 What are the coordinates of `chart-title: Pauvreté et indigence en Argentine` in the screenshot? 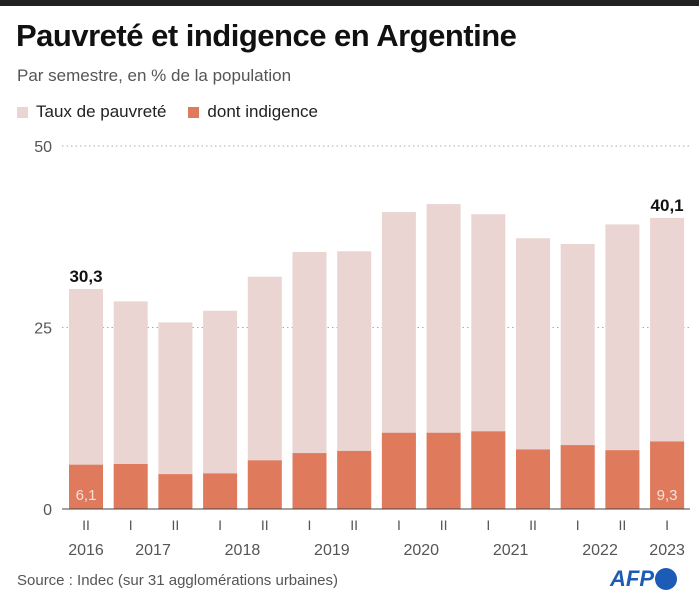 It's located at (266, 35).